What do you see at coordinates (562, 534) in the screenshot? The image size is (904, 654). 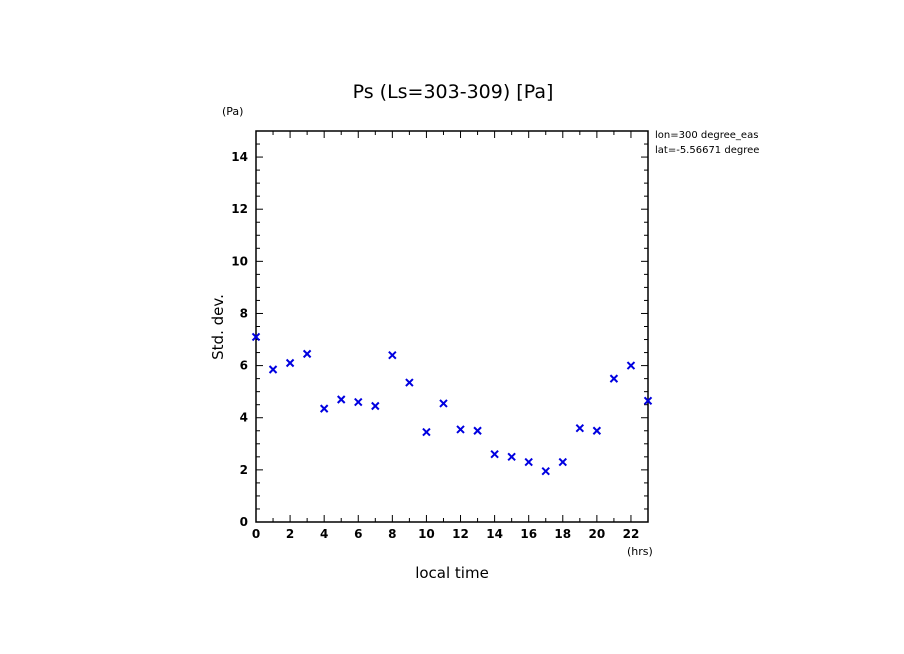 I see `x-tick-label: 18` at bounding box center [562, 534].